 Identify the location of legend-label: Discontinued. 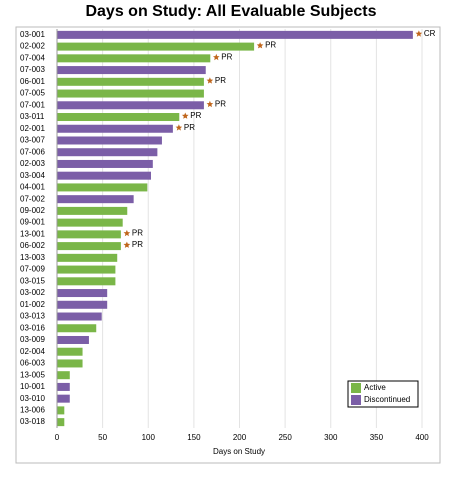
(387, 399).